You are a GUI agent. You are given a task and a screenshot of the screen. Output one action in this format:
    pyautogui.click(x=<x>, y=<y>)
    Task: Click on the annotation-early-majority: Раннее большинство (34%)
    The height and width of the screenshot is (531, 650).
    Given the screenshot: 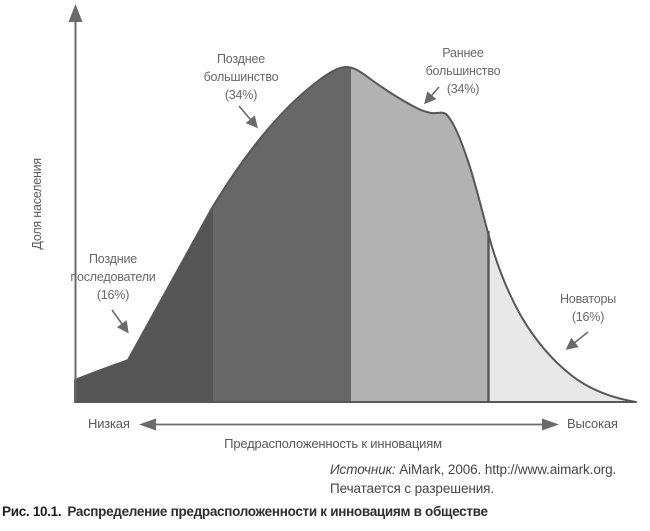 What is the action you would take?
    pyautogui.click(x=463, y=71)
    